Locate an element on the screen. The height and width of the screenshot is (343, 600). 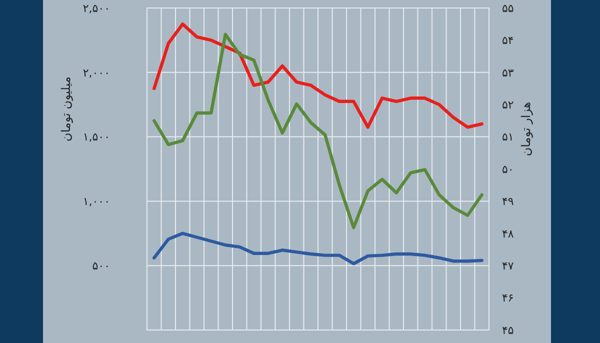
y2-tick-label: ۴۸ is located at coordinates (508, 233).